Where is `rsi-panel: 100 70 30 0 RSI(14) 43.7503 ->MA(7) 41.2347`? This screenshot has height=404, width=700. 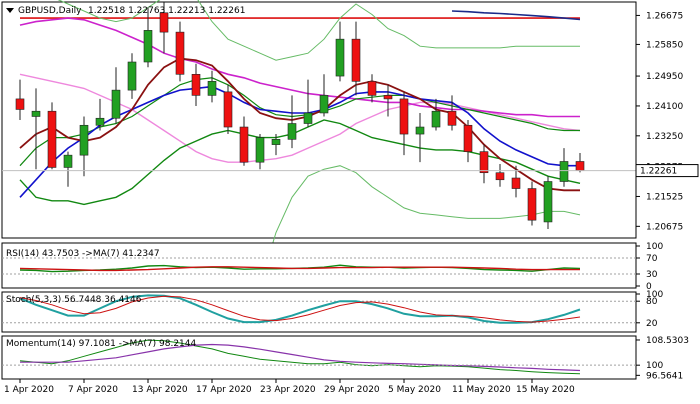
rsi-panel: 100 70 30 0 RSI(14) 43.7503 ->MA(7) 41.2347 is located at coordinates (332, 267).